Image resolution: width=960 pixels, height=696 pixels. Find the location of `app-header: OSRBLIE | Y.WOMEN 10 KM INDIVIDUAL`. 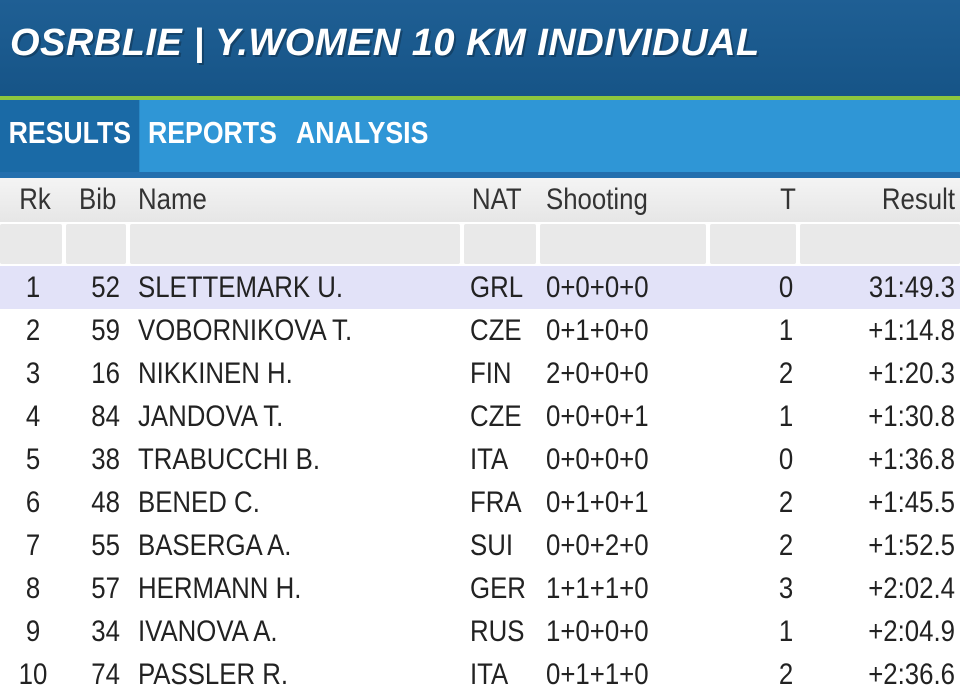

app-header: OSRBLIE | Y.WOMEN 10 KM INDIVIDUAL is located at coordinates (480, 48).